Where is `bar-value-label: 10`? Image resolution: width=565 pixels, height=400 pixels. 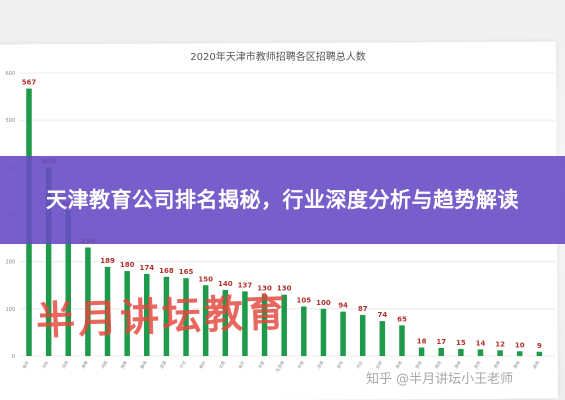
bar-value-label: 10 is located at coordinates (520, 345).